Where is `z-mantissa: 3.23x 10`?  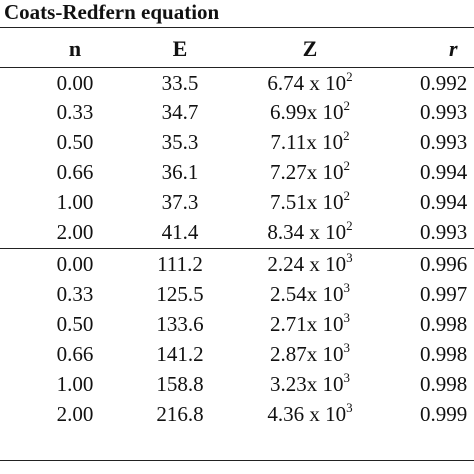
z-mantissa: 3.23x 10 is located at coordinates (307, 384).